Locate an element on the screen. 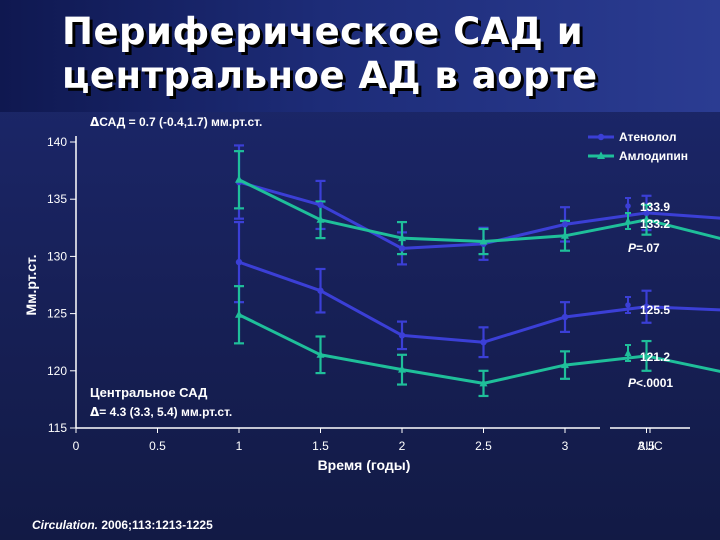 The image size is (720, 540). x-tick-label: AUC is located at coordinates (650, 446).